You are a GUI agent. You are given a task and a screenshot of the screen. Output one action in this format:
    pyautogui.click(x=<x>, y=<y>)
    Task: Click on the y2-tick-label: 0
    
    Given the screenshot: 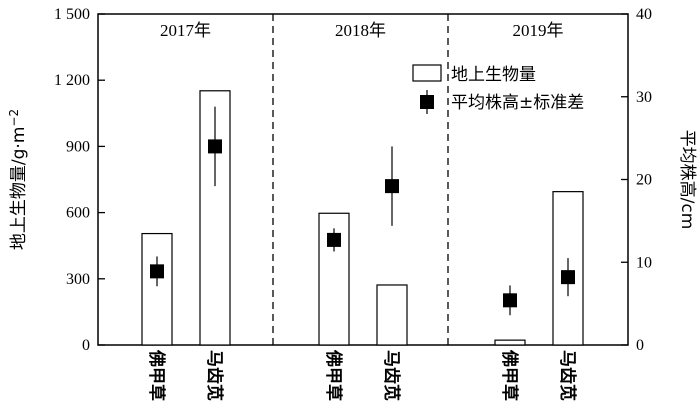 What is the action you would take?
    pyautogui.click(x=640, y=345)
    